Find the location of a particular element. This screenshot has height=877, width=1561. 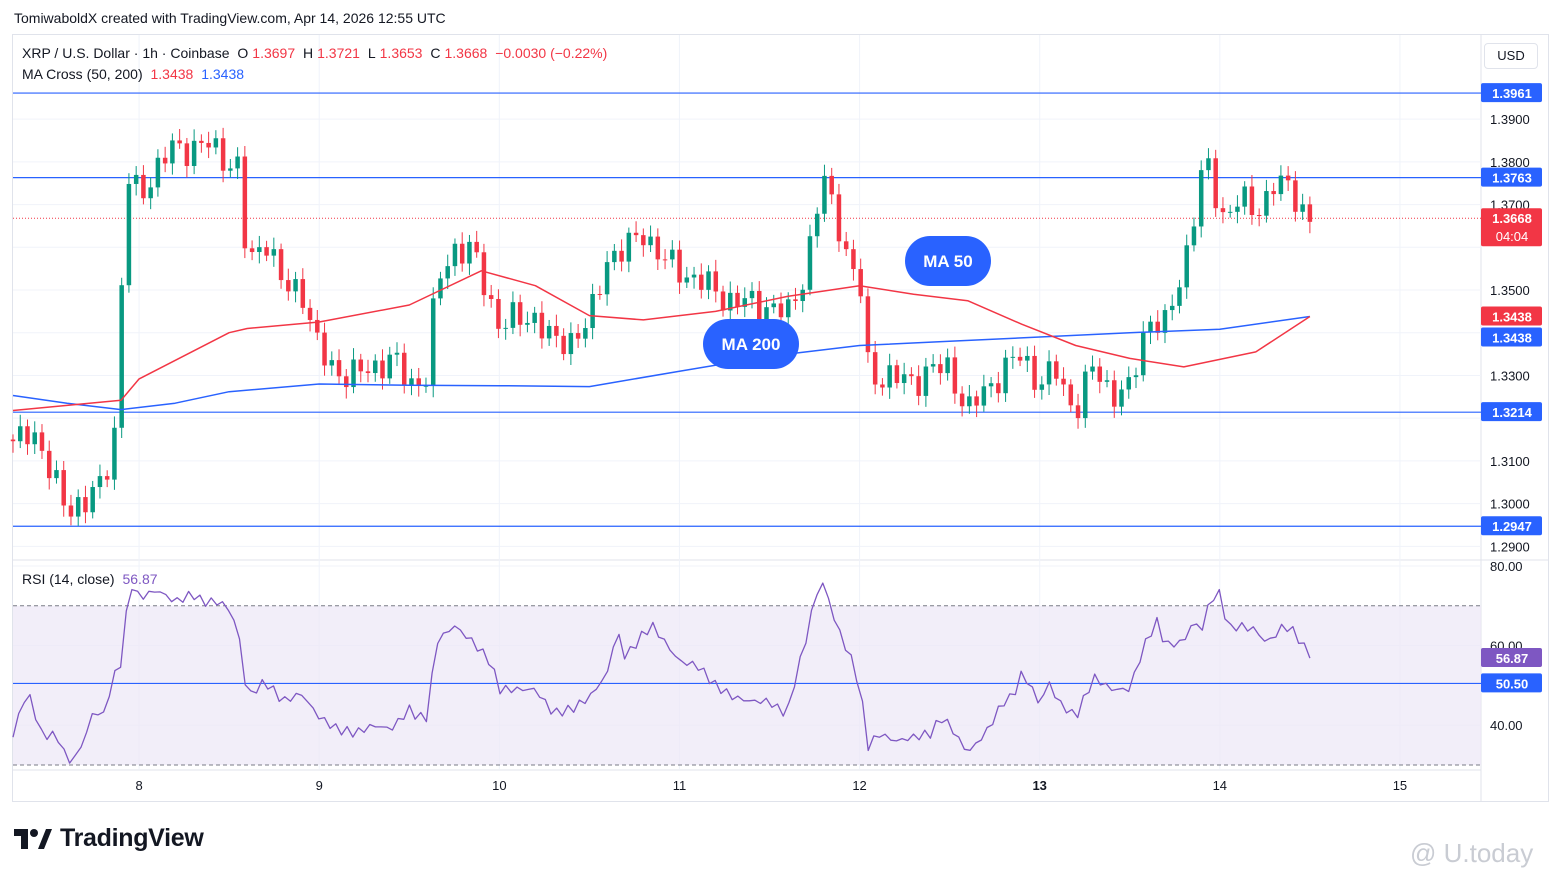

time-axis-tick-label: 12 is located at coordinates (859, 785).